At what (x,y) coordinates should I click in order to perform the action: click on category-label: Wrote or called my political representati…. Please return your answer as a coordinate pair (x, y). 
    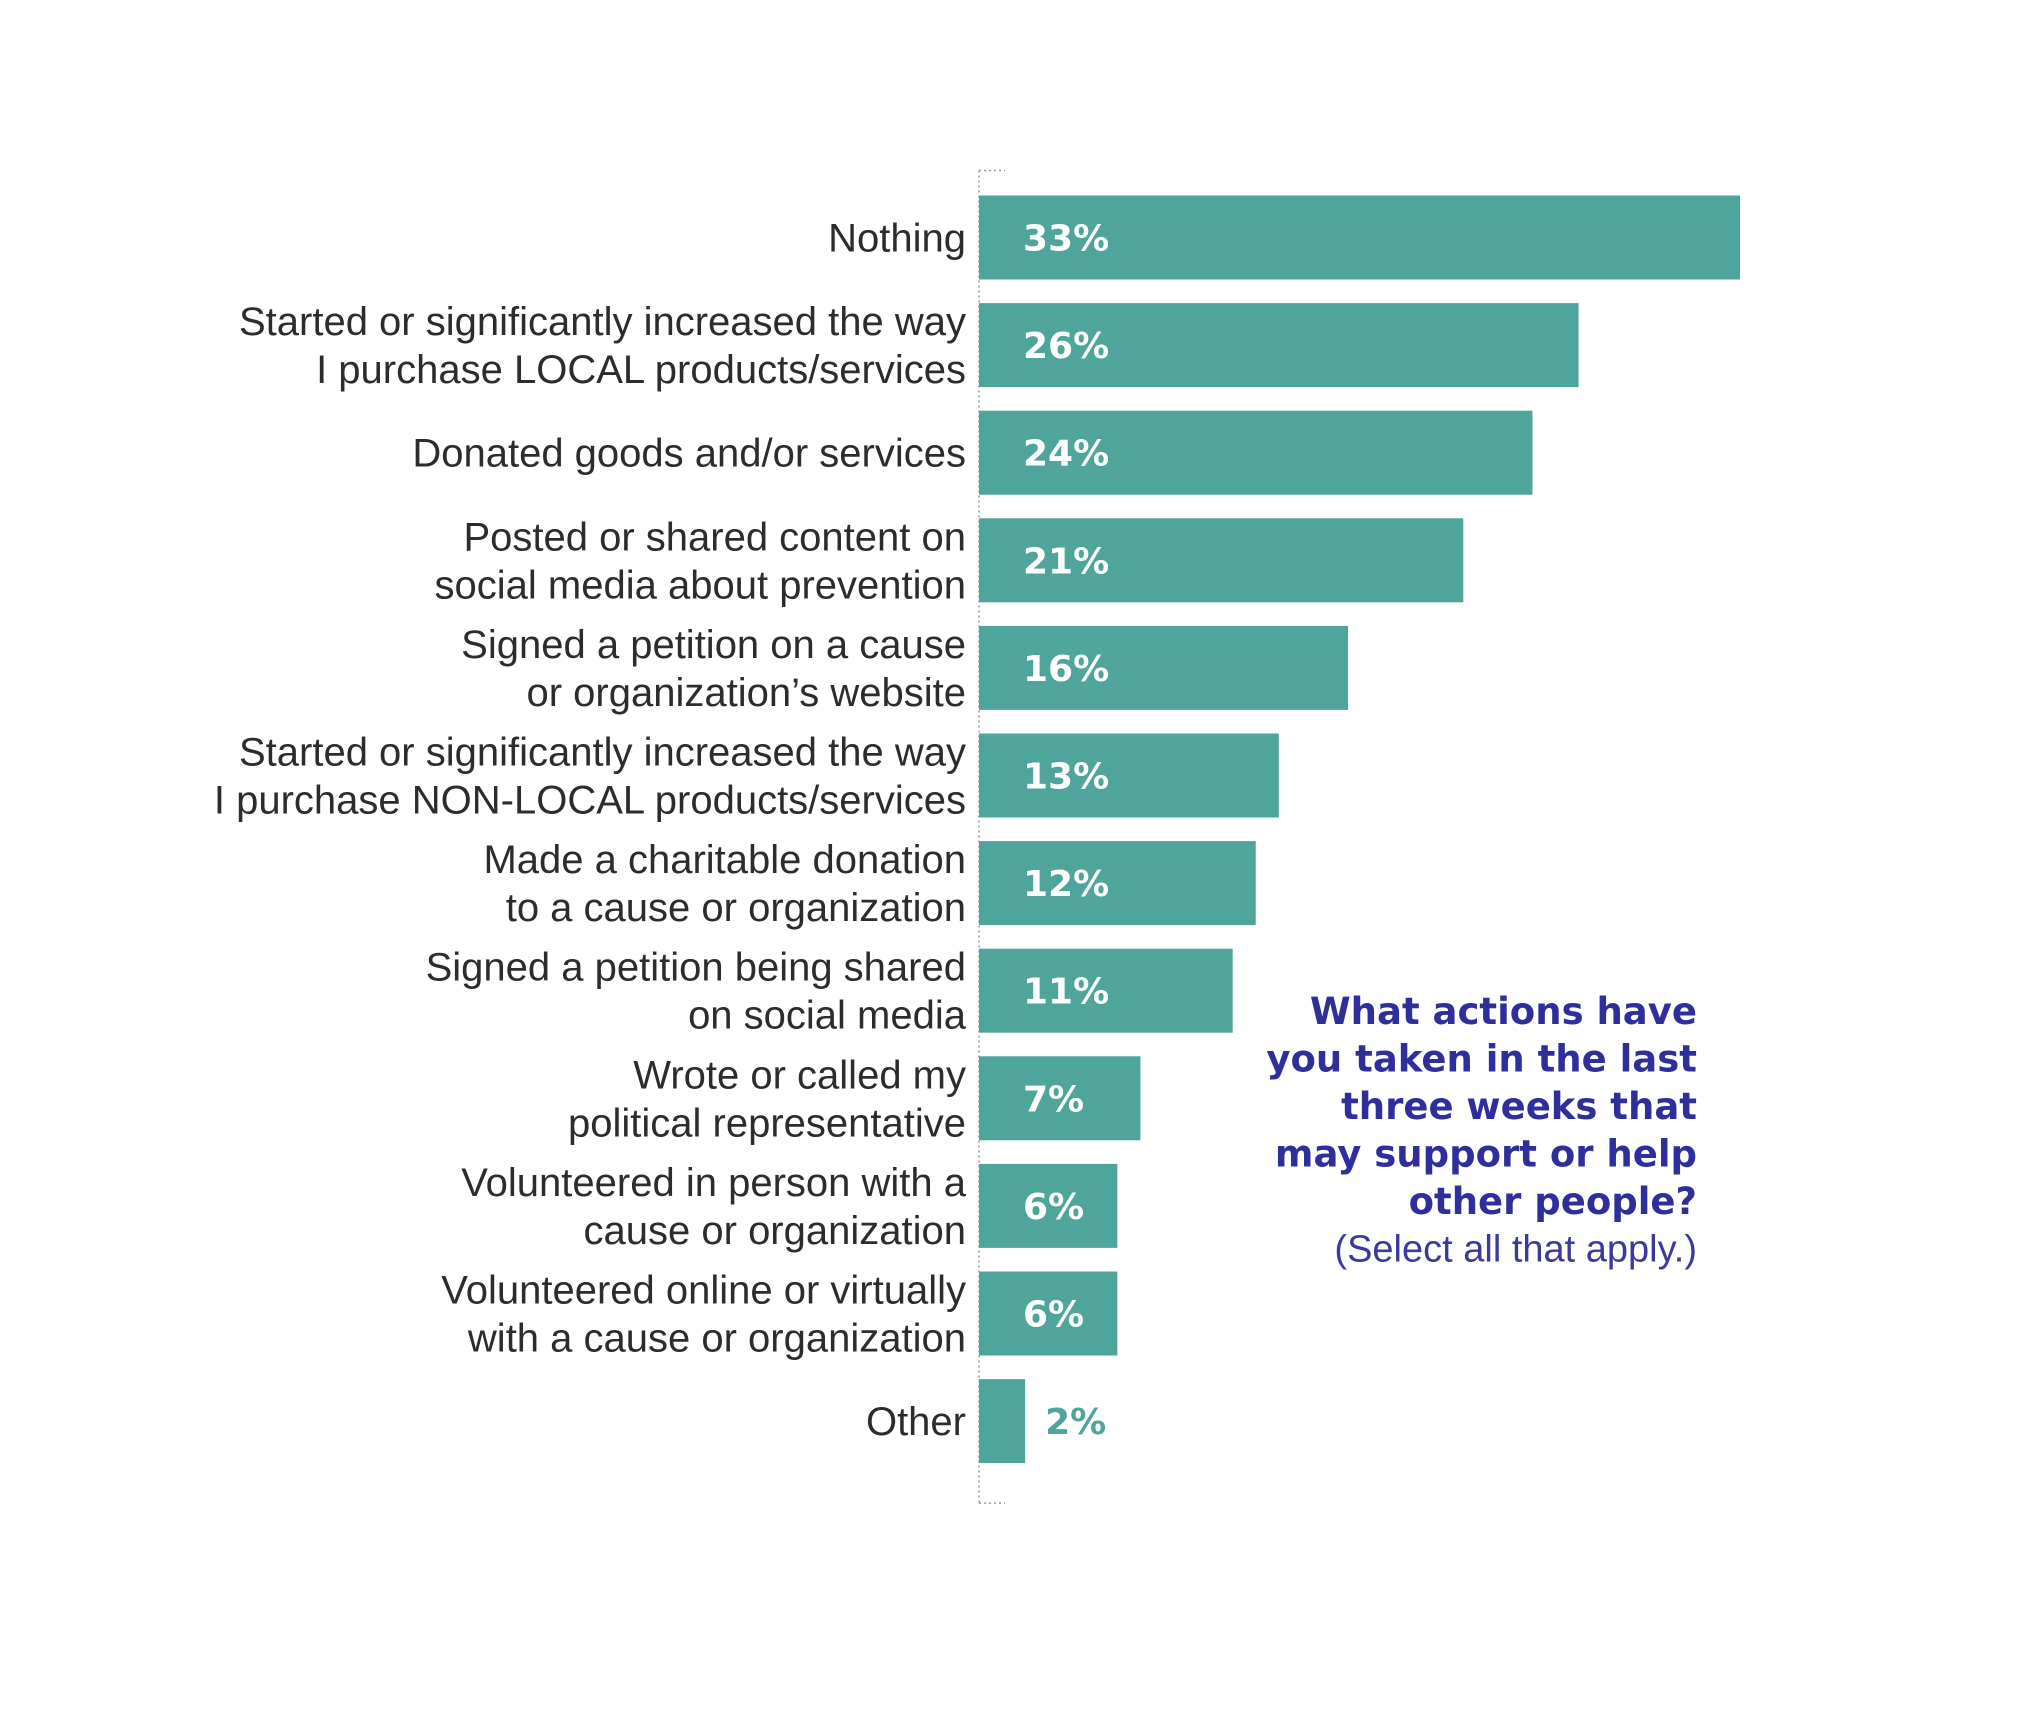
    Looking at the image, I should click on (767, 1099).